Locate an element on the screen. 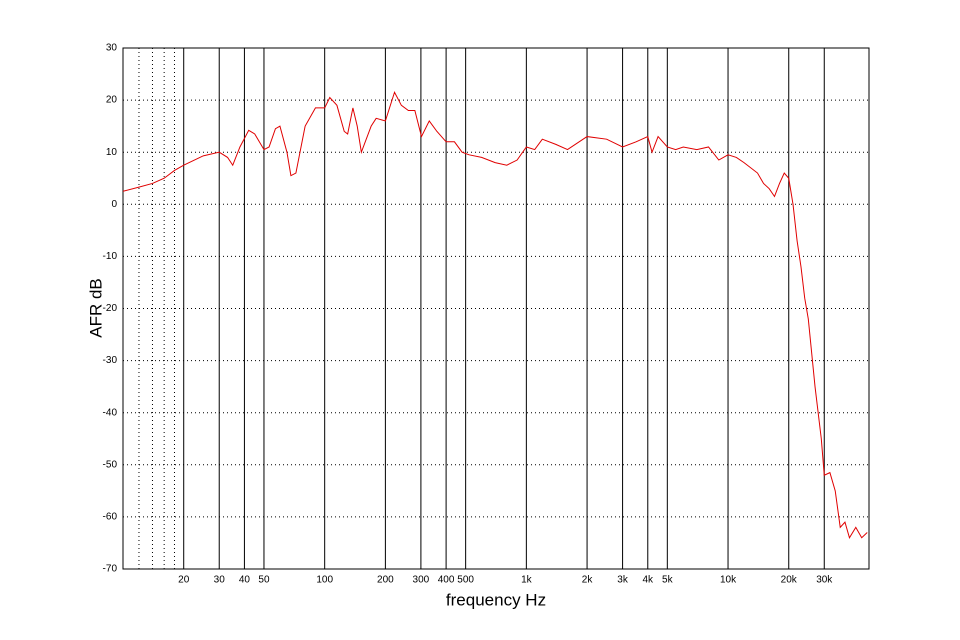 The height and width of the screenshot is (640, 960). x-tick-label: 100 is located at coordinates (324, 580).